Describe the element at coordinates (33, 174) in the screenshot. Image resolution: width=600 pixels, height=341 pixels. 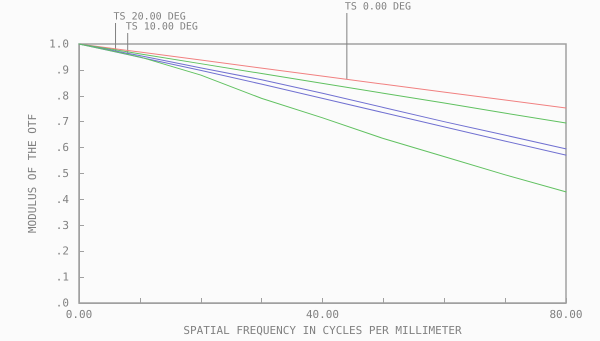
I see `y-axis-title: MODULUS OF THE OTF` at that location.